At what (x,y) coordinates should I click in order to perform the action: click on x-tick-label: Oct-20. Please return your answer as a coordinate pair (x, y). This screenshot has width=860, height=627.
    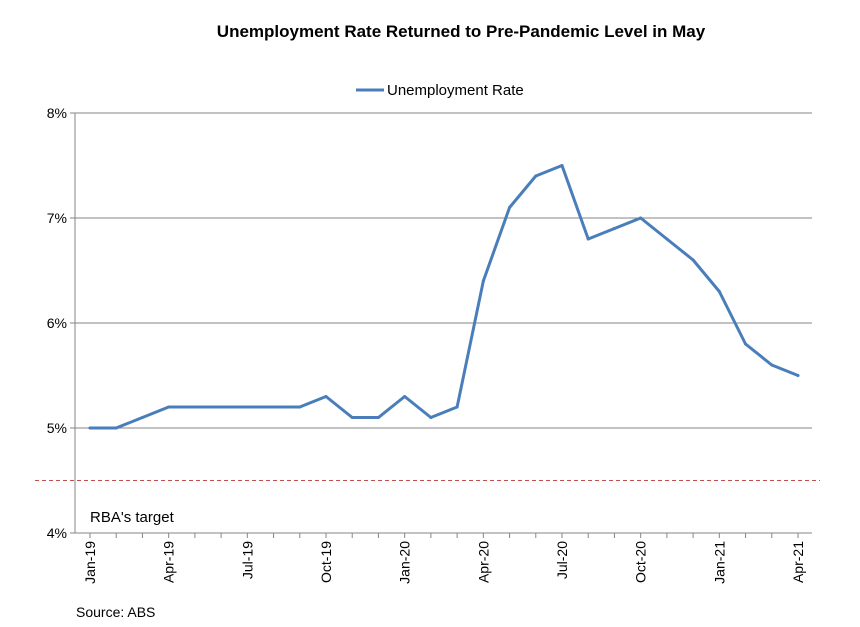
    Looking at the image, I should click on (641, 562).